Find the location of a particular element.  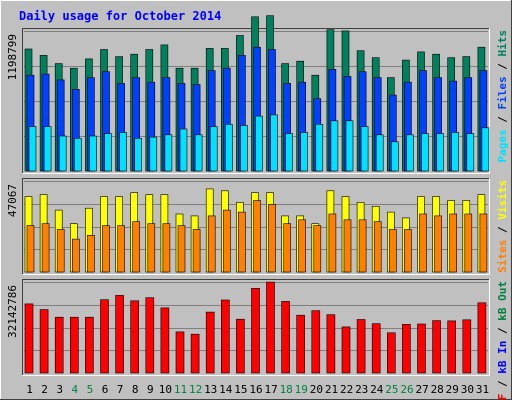

axis-max-label: 32142786 is located at coordinates (12, 311).